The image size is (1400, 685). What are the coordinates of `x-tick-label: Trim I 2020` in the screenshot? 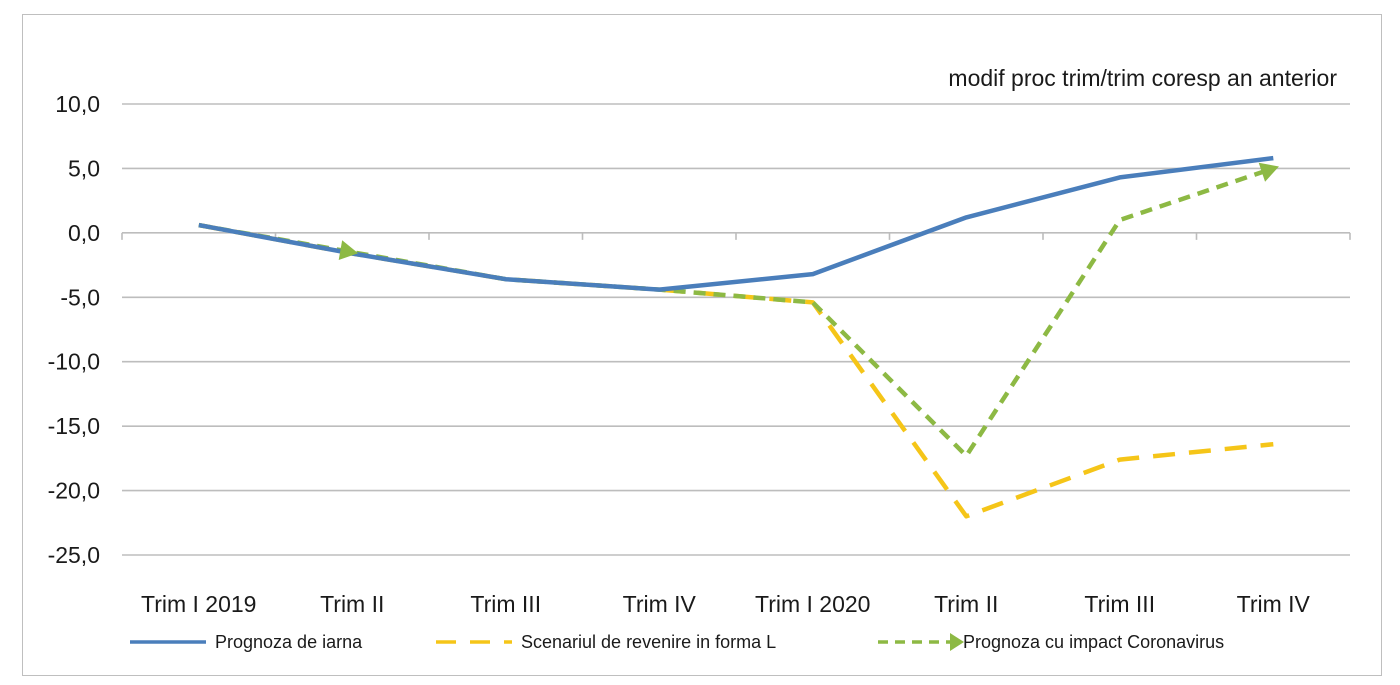 It's located at (812, 604).